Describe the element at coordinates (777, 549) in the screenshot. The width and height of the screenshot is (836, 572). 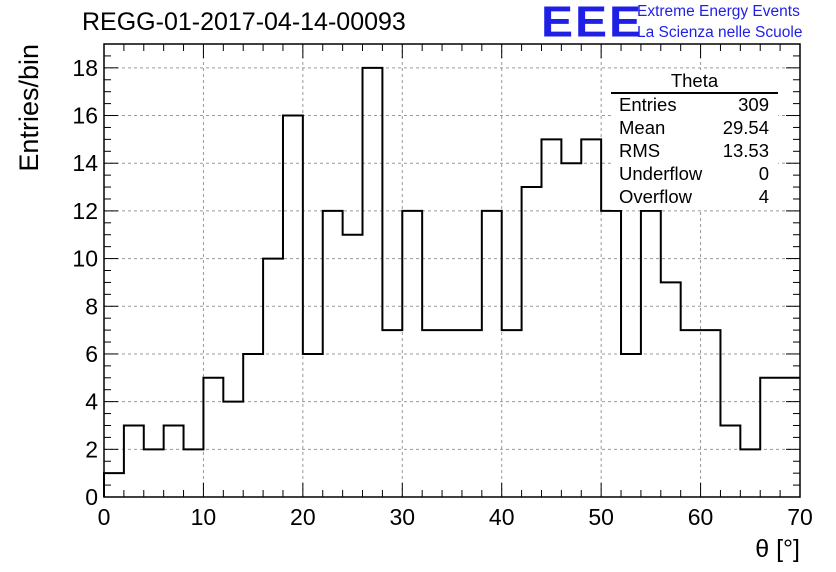
I see `x-axis-label: θ [°]` at that location.